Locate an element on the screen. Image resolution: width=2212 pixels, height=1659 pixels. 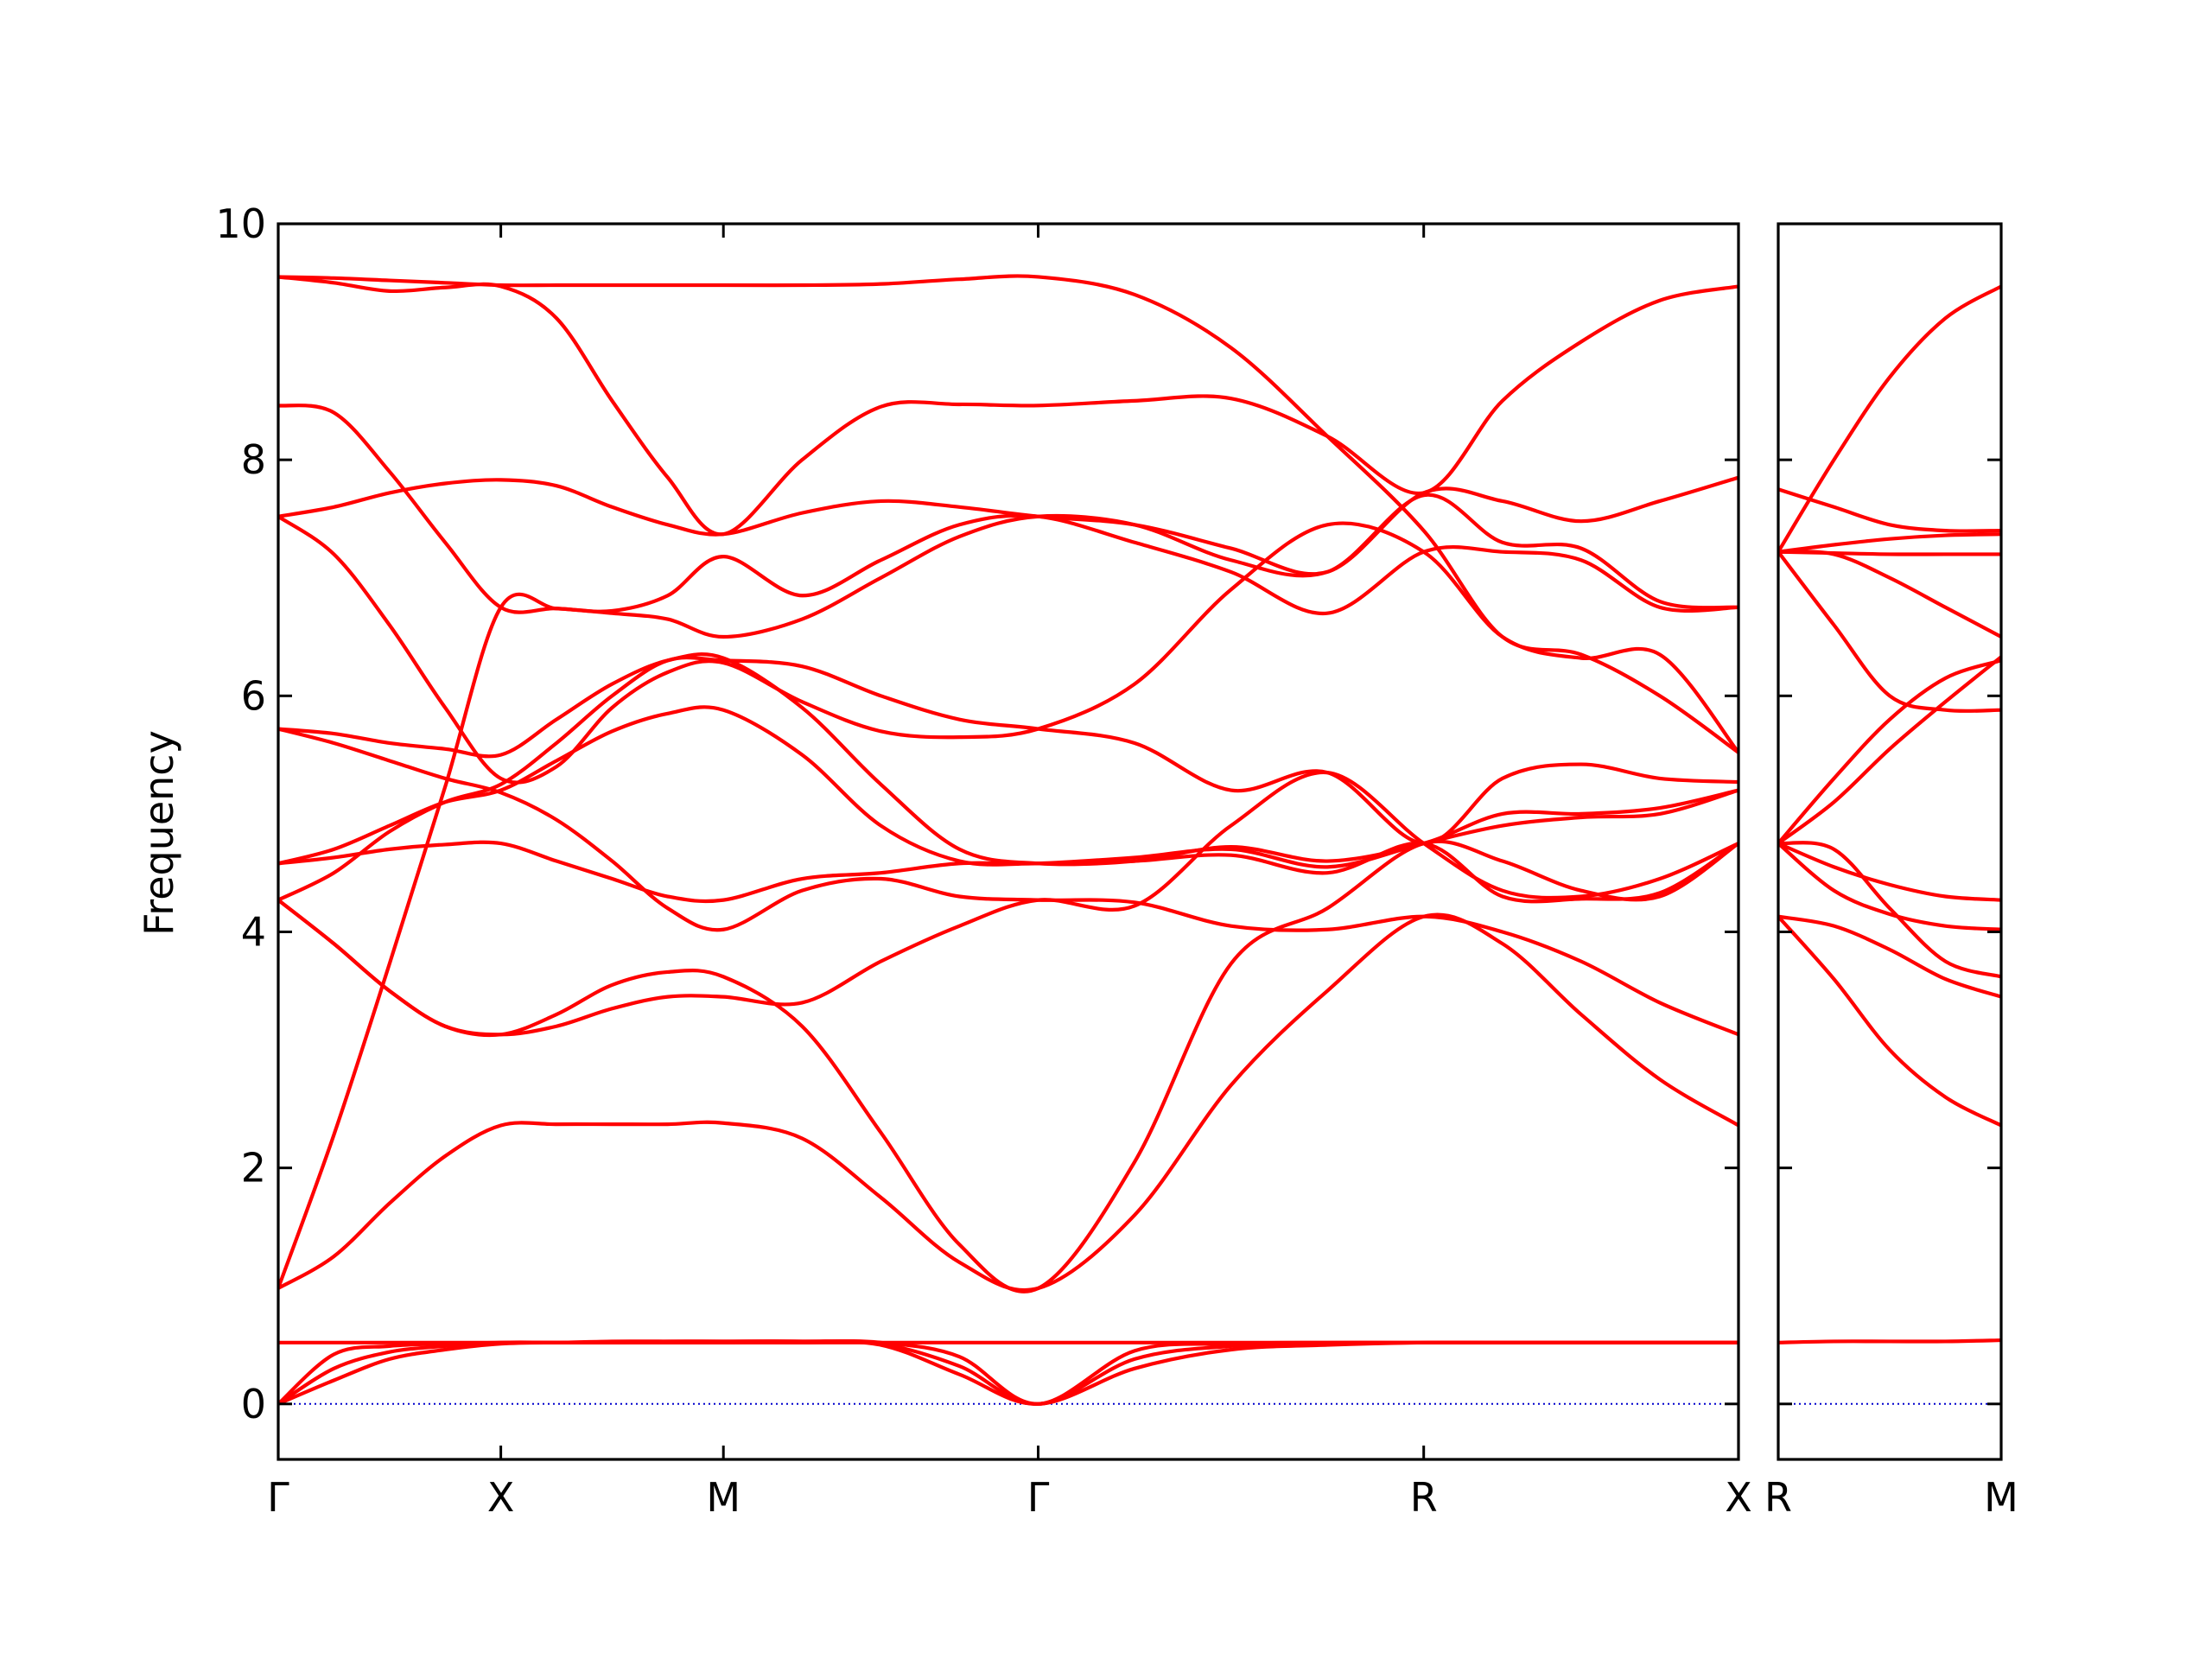
y-axis-label: Frequency is located at coordinates (159, 833).